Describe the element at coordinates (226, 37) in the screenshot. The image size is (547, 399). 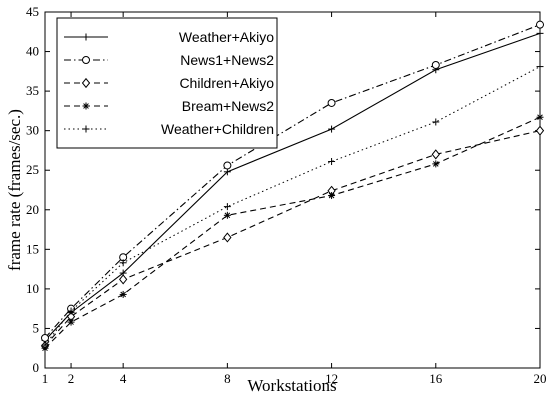
I see `legend-label: Weather+Akiyo` at that location.